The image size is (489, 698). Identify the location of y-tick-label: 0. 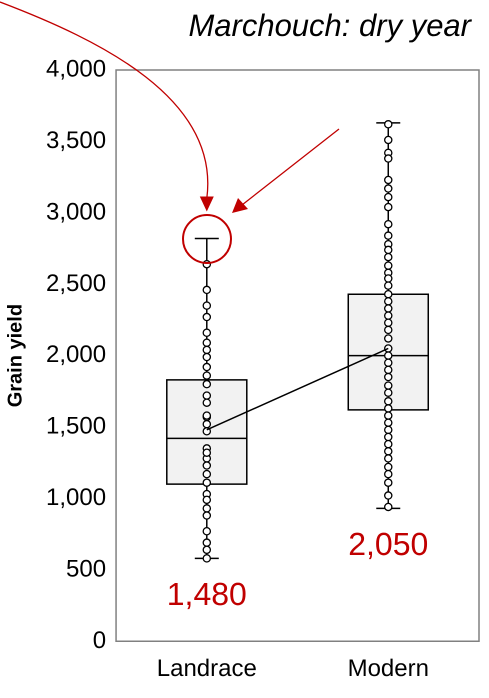
(99, 640).